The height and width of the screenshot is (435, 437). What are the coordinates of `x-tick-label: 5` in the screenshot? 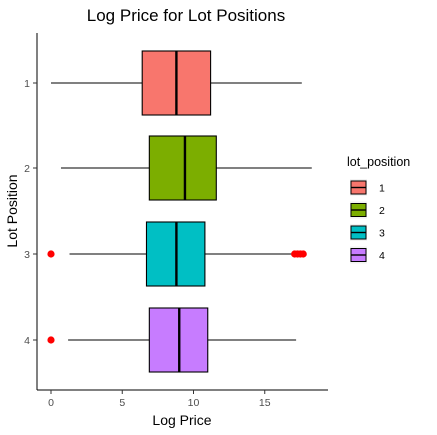 It's located at (122, 403).